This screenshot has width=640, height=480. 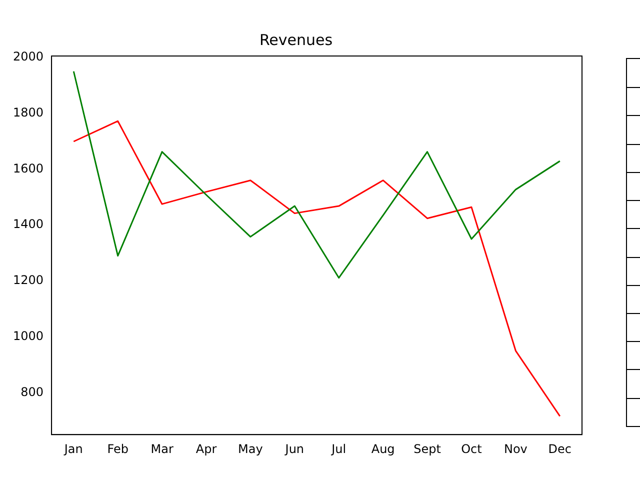 What do you see at coordinates (471, 449) in the screenshot?
I see `x-tick-label: Oct` at bounding box center [471, 449].